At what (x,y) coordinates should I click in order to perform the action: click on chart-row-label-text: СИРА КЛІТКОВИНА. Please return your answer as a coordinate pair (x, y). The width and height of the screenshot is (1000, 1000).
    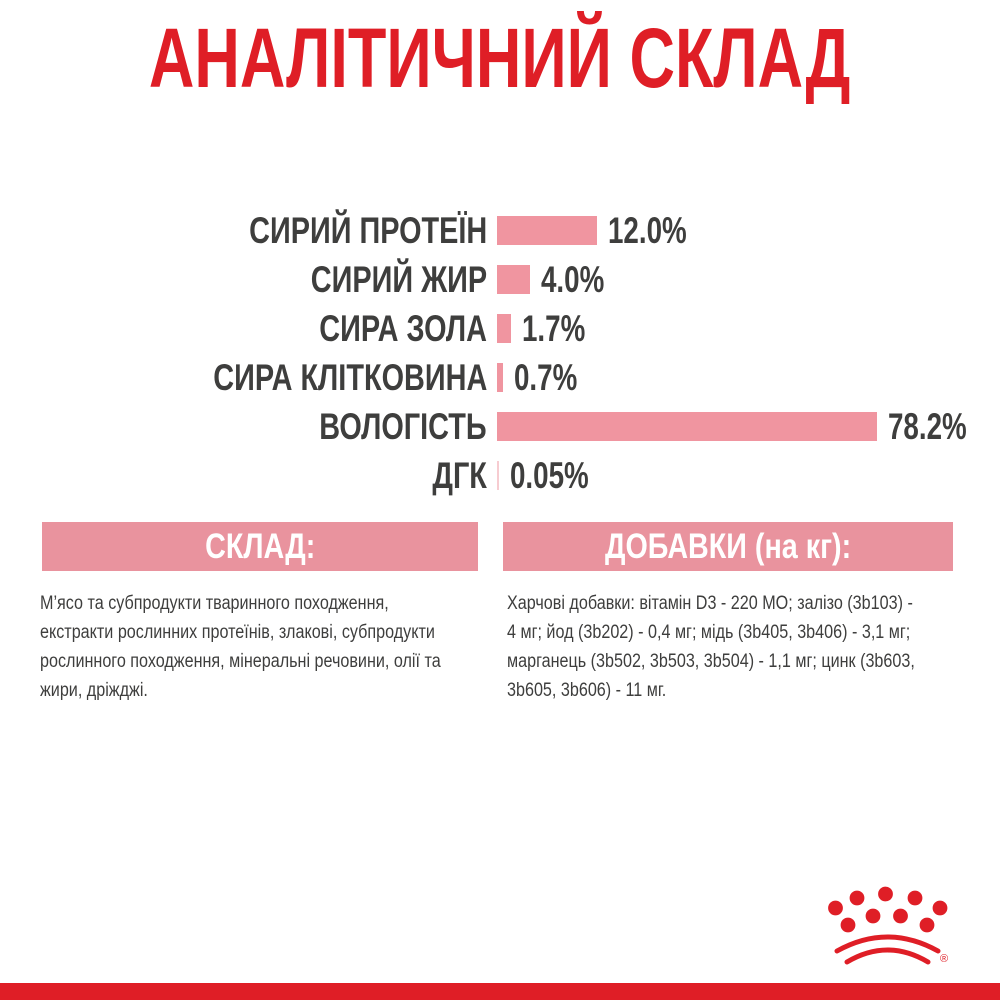
    Looking at the image, I should click on (349, 377).